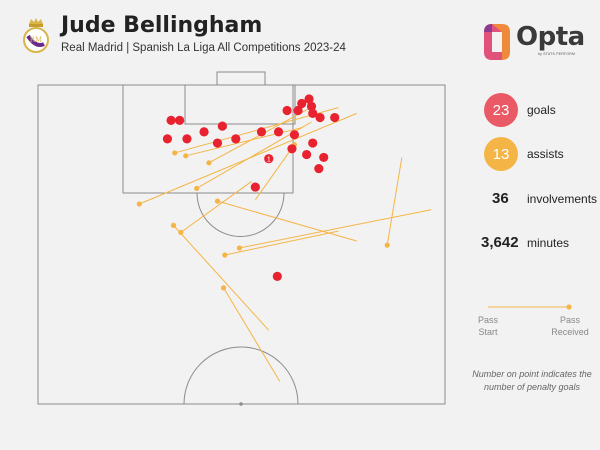 This screenshot has width=600, height=450. I want to click on assists-count-badge: 13, so click(501, 154).